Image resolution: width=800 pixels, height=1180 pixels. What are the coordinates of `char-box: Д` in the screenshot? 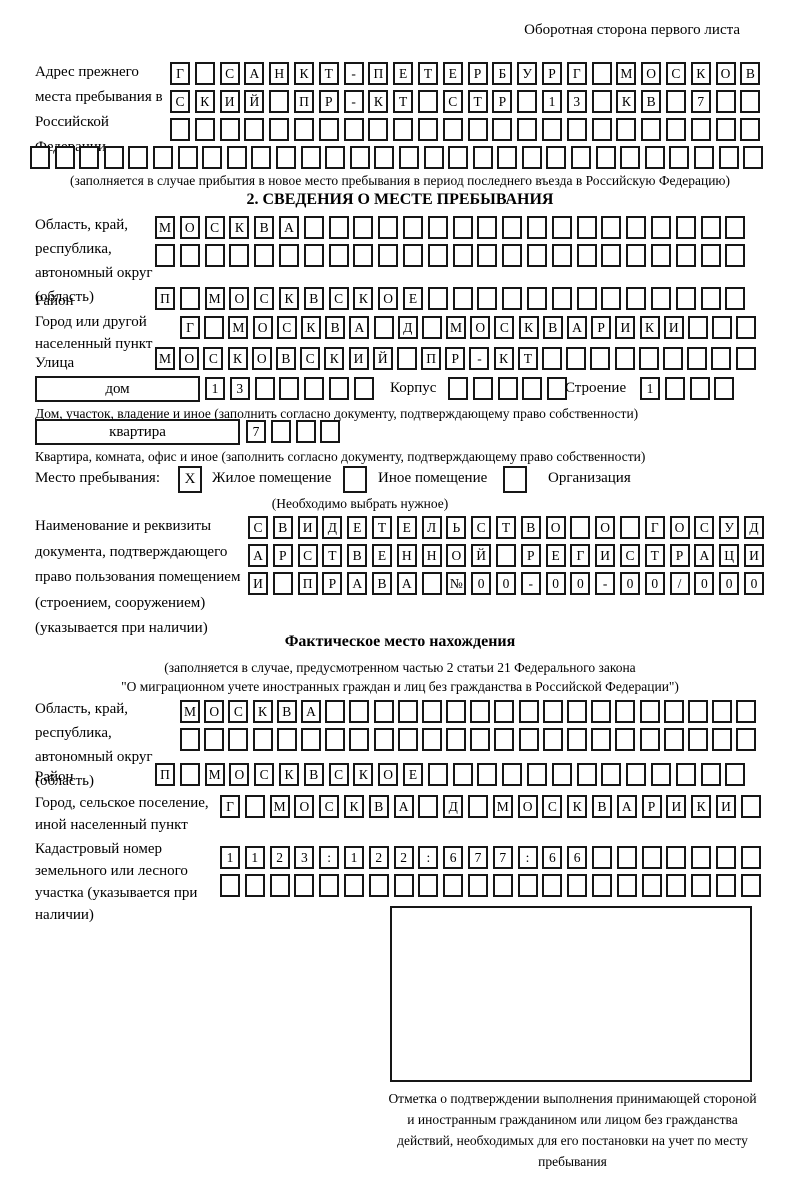 It's located at (453, 806).